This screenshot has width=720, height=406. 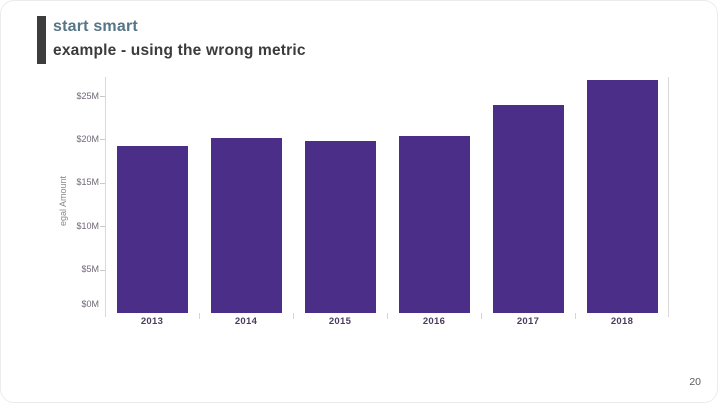 What do you see at coordinates (622, 321) in the screenshot?
I see `x-tick-label: 2018` at bounding box center [622, 321].